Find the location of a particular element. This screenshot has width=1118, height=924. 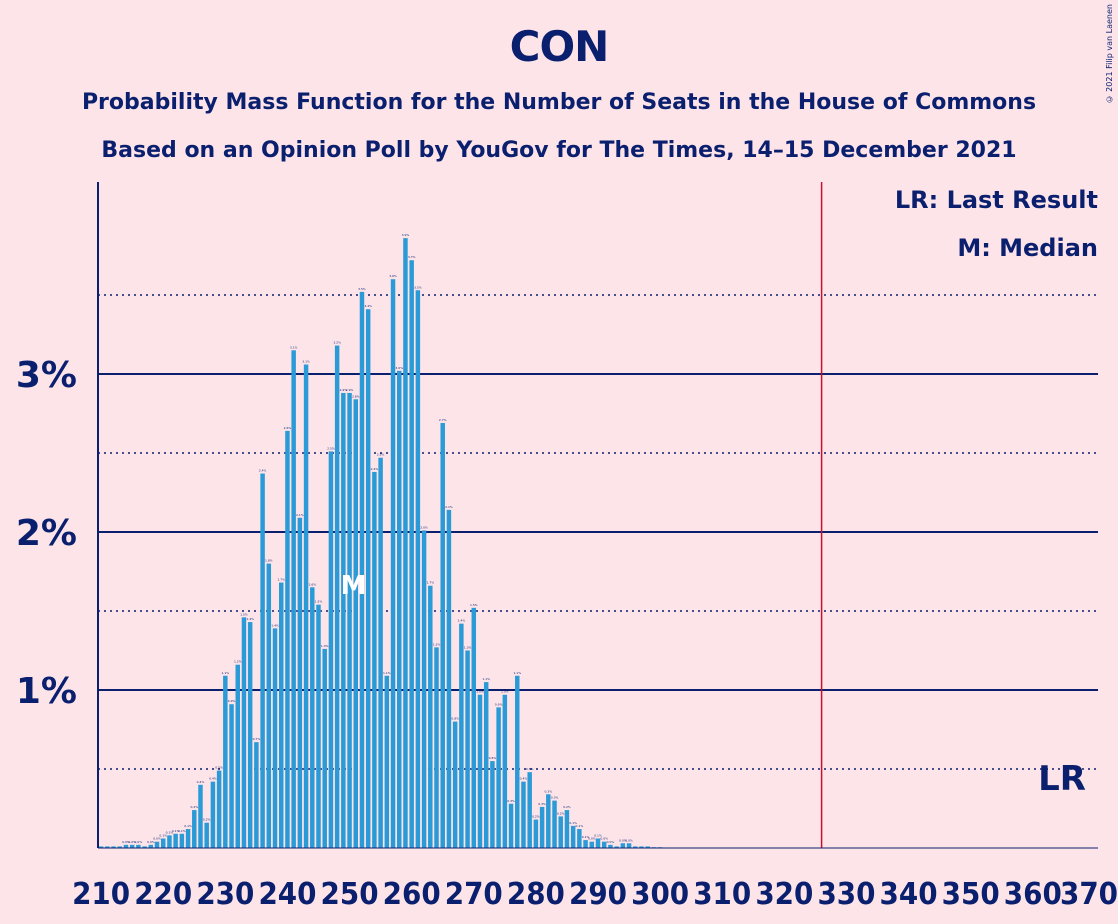

x-tick-label: 330 is located at coordinates (846, 894).